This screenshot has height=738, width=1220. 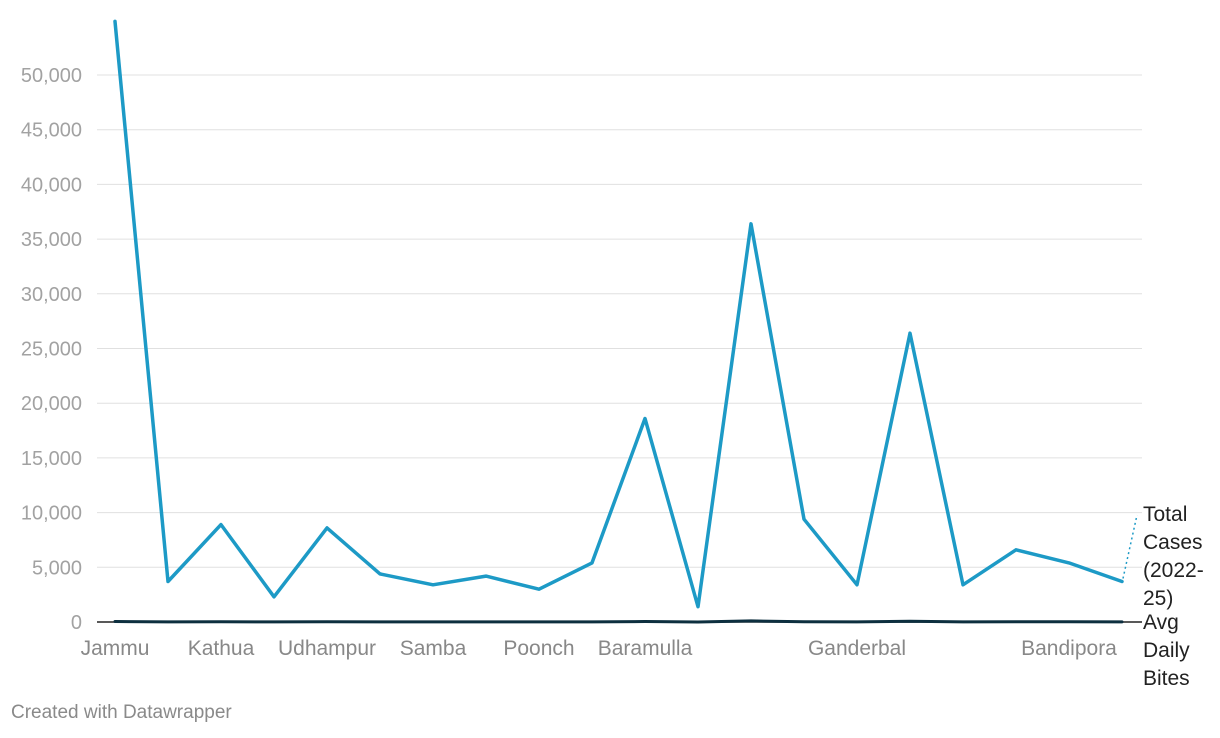 What do you see at coordinates (57, 568) in the screenshot?
I see `y-tick-label: 5,000` at bounding box center [57, 568].